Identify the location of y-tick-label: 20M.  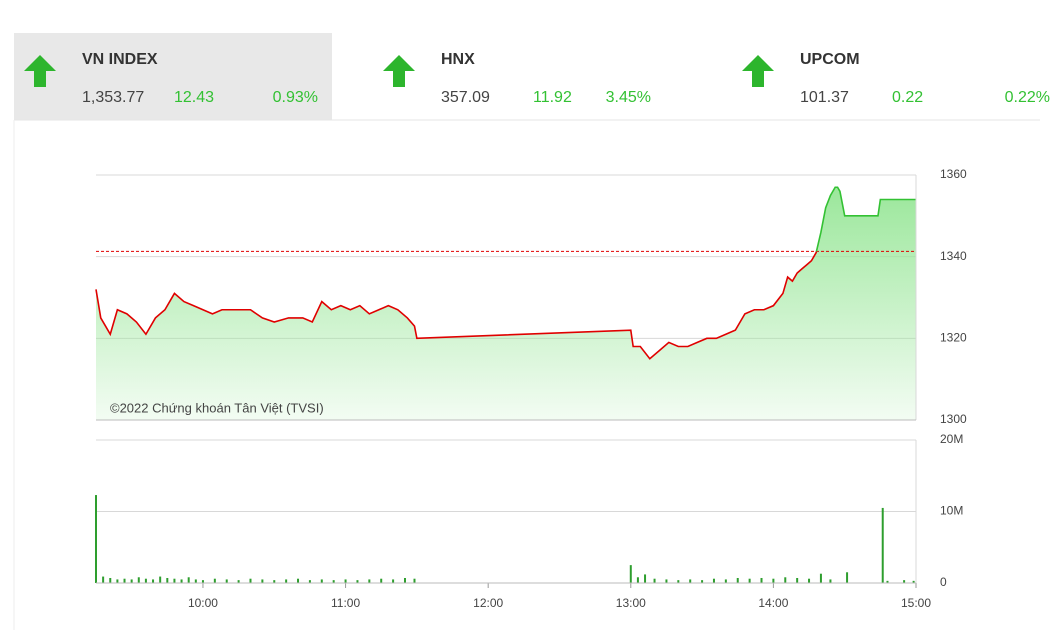
(951, 439).